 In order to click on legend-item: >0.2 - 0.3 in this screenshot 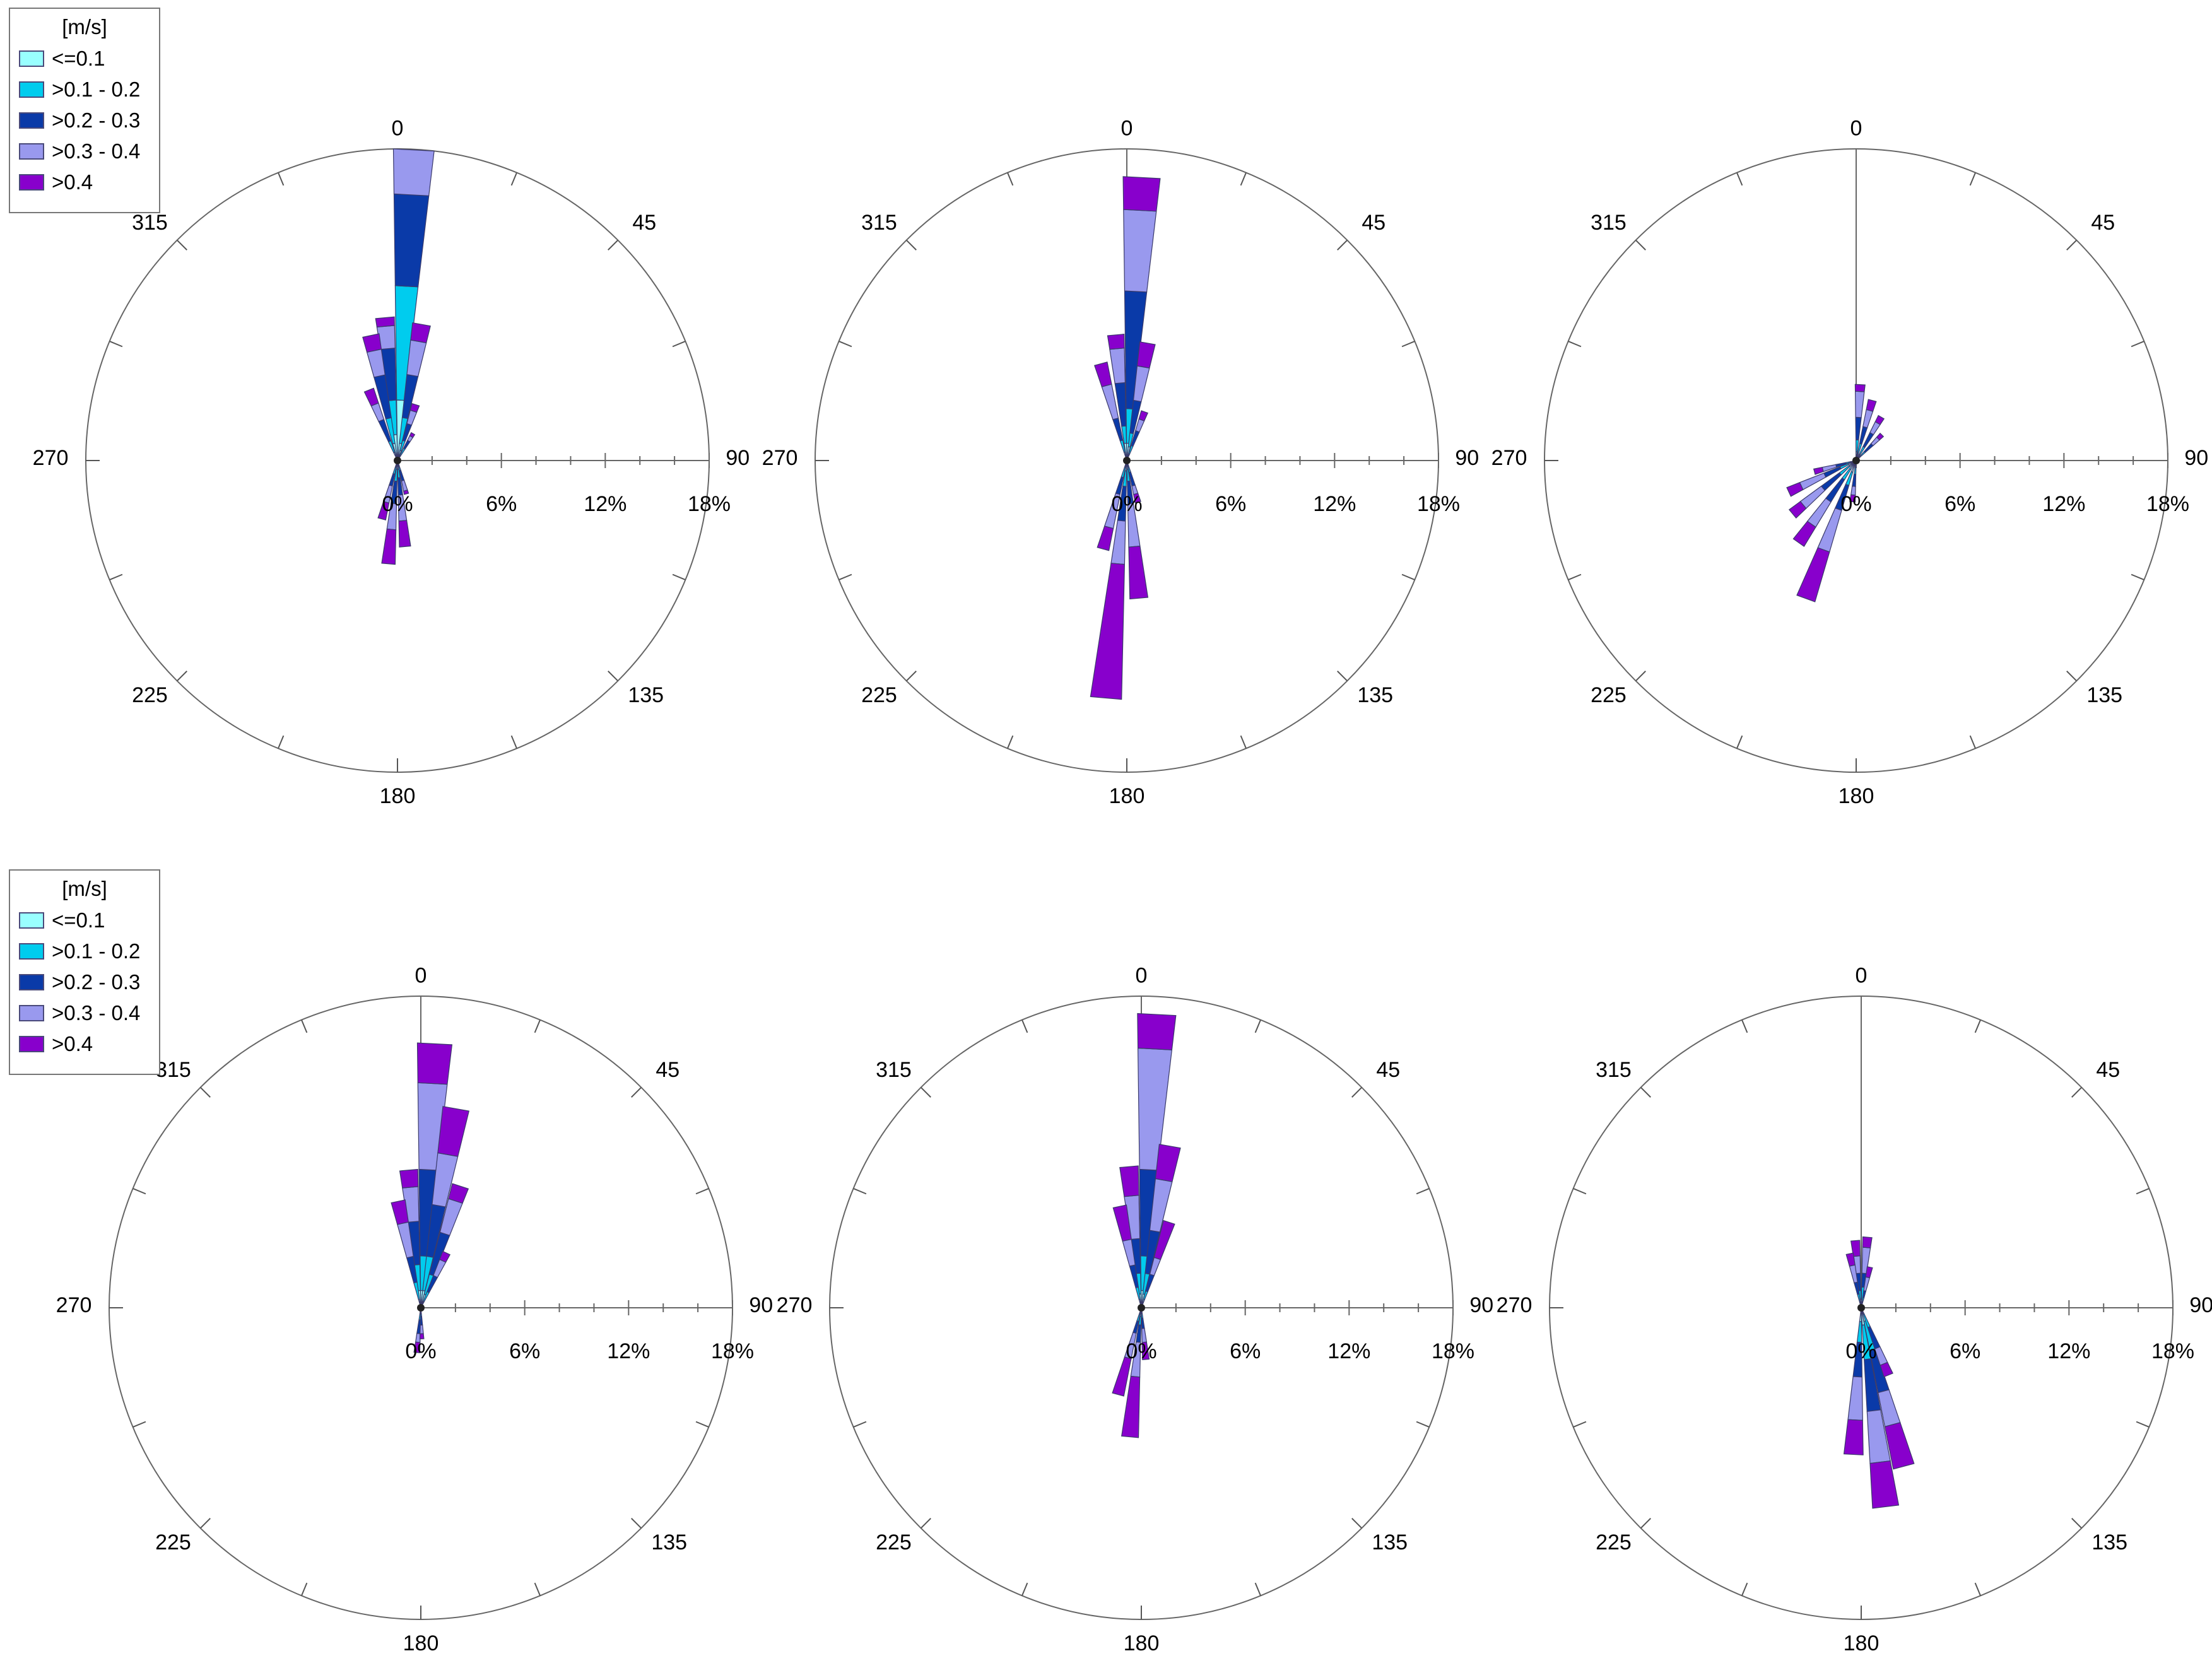, I will do `click(84, 981)`.